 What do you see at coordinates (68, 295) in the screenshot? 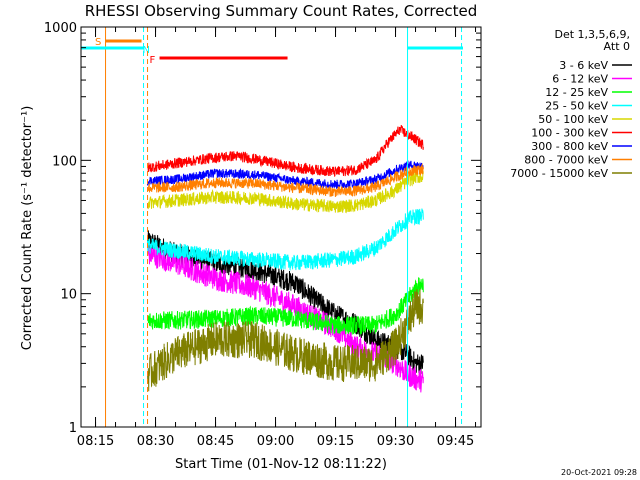
I see `y-tick-label: 10` at bounding box center [68, 295].